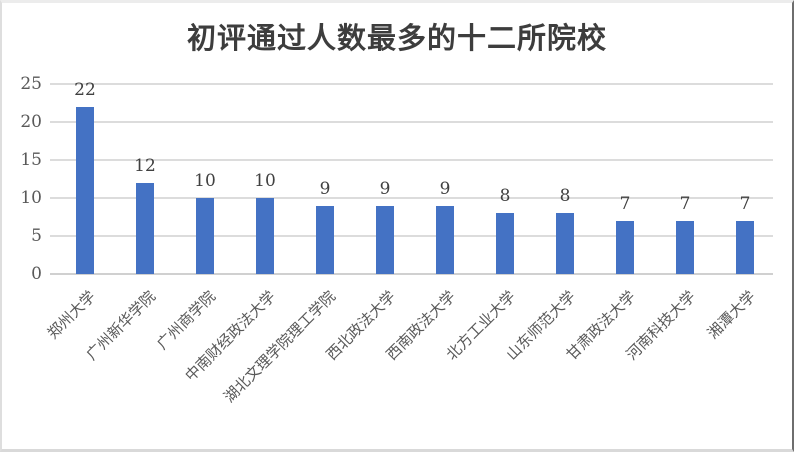  What do you see at coordinates (145, 165) in the screenshot?
I see `value-label: 12` at bounding box center [145, 165].